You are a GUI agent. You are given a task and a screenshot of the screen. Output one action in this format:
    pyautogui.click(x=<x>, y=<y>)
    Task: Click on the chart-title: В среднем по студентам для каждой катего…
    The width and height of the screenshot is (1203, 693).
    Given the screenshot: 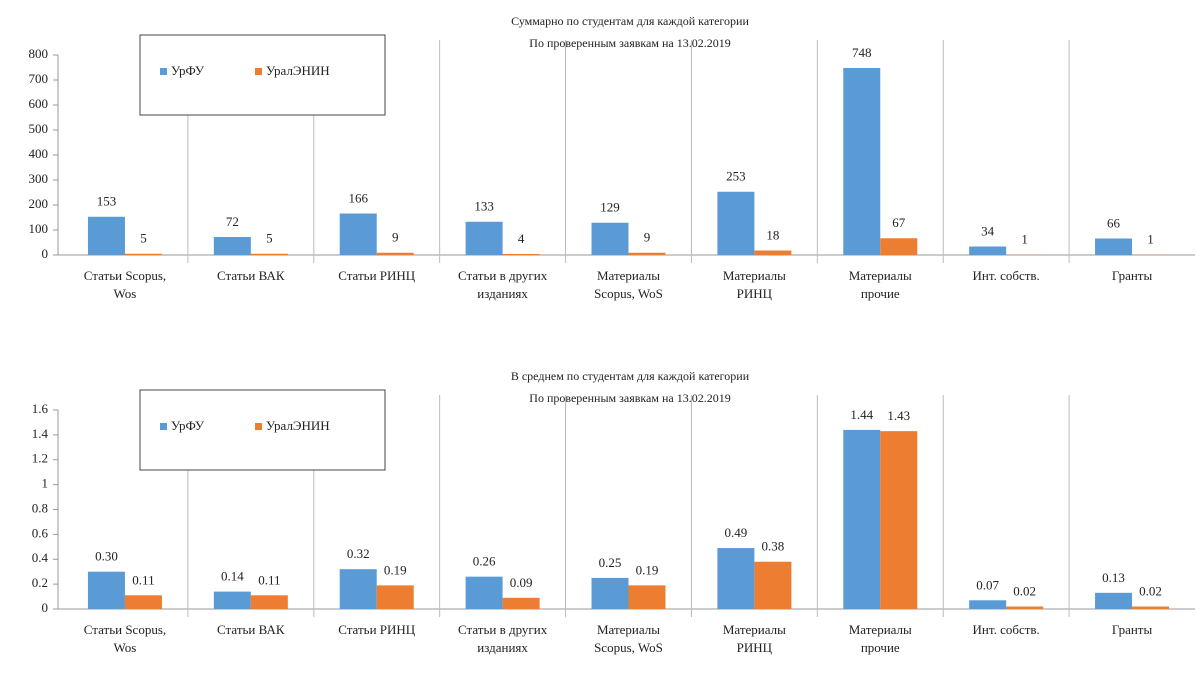 What is the action you would take?
    pyautogui.click(x=630, y=376)
    